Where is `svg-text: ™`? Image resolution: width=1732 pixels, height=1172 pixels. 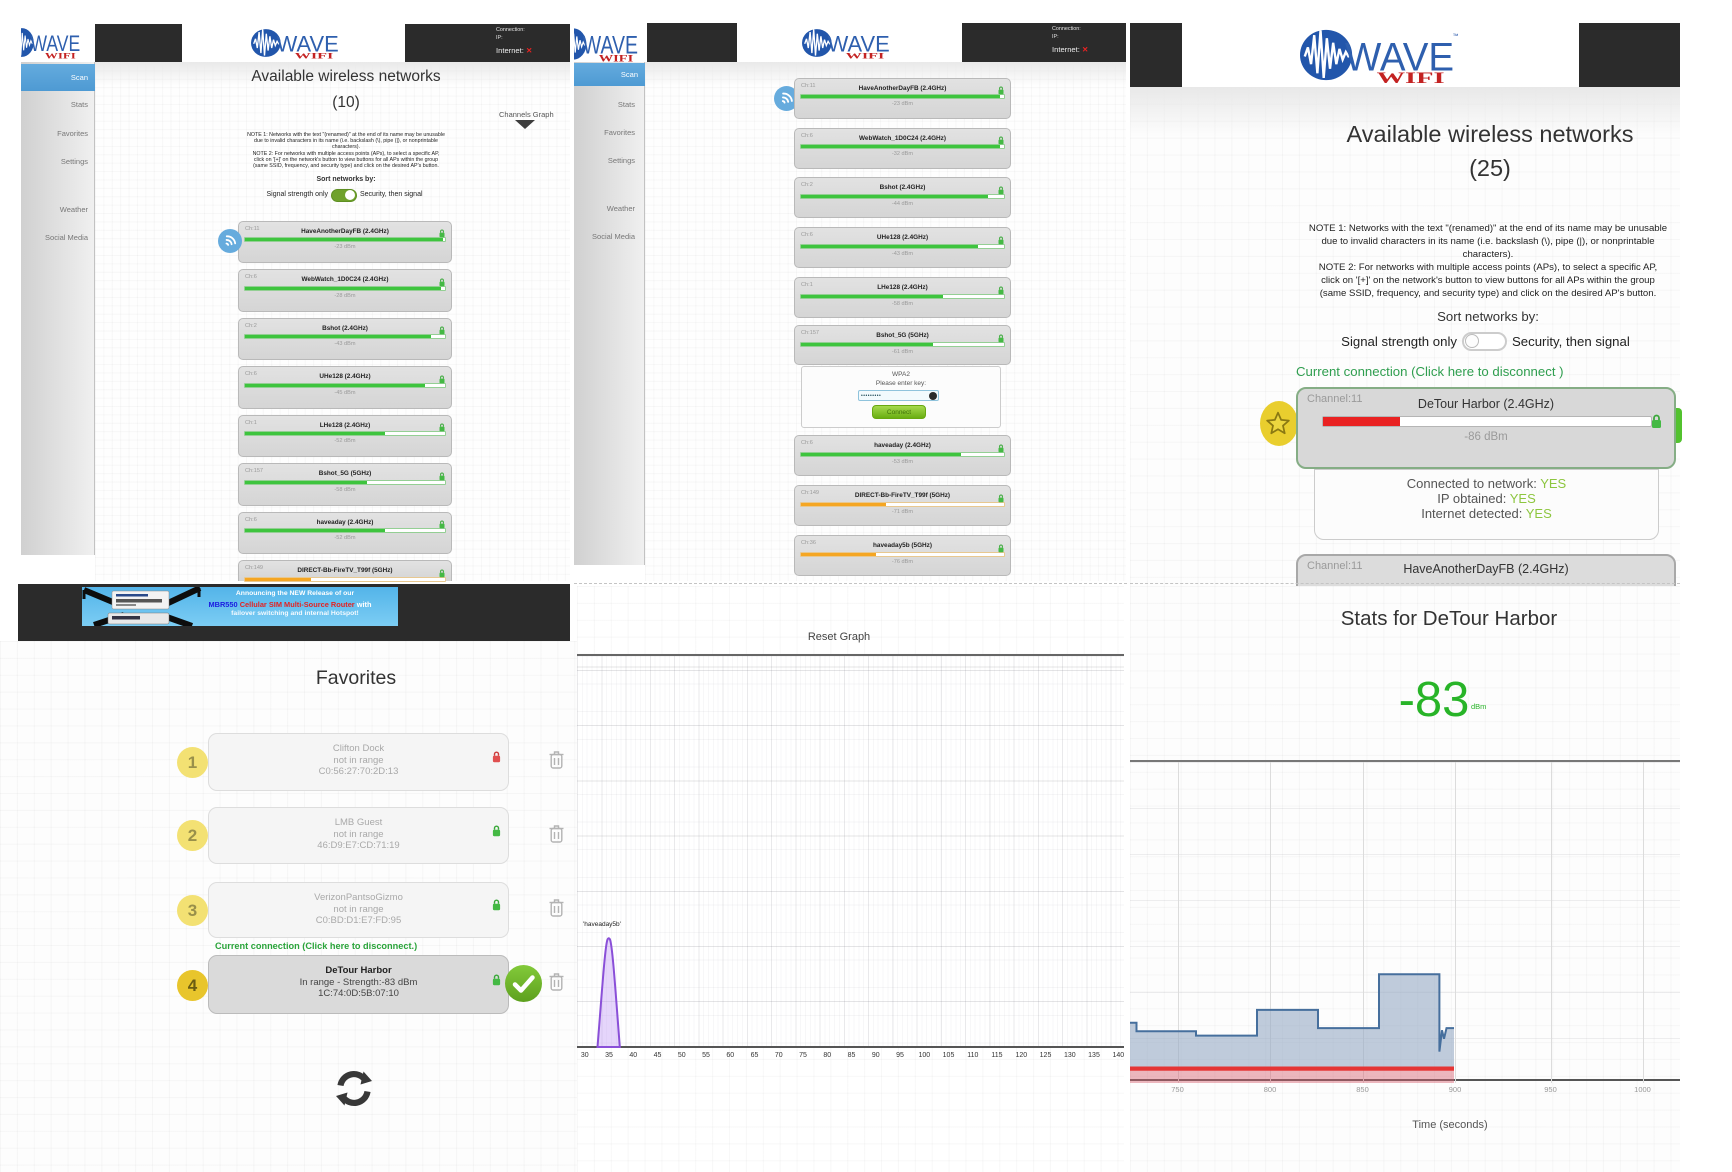 svg-text: ™ is located at coordinates (1455, 36).